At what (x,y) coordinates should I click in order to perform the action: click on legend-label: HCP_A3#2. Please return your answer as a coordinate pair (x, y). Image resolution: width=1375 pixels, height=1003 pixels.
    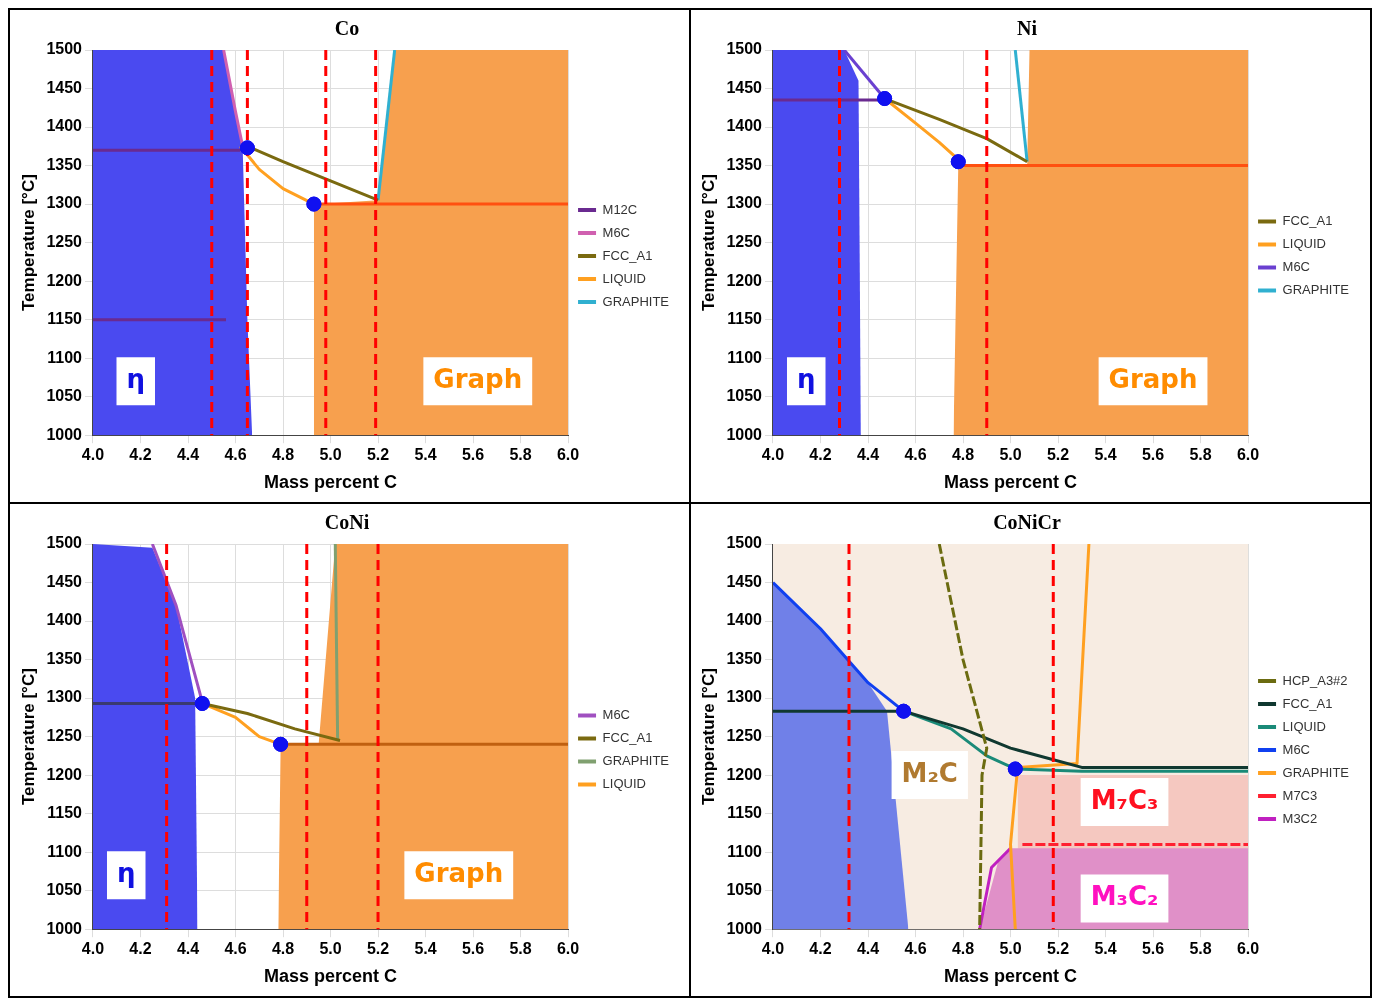
    Looking at the image, I should click on (1315, 680).